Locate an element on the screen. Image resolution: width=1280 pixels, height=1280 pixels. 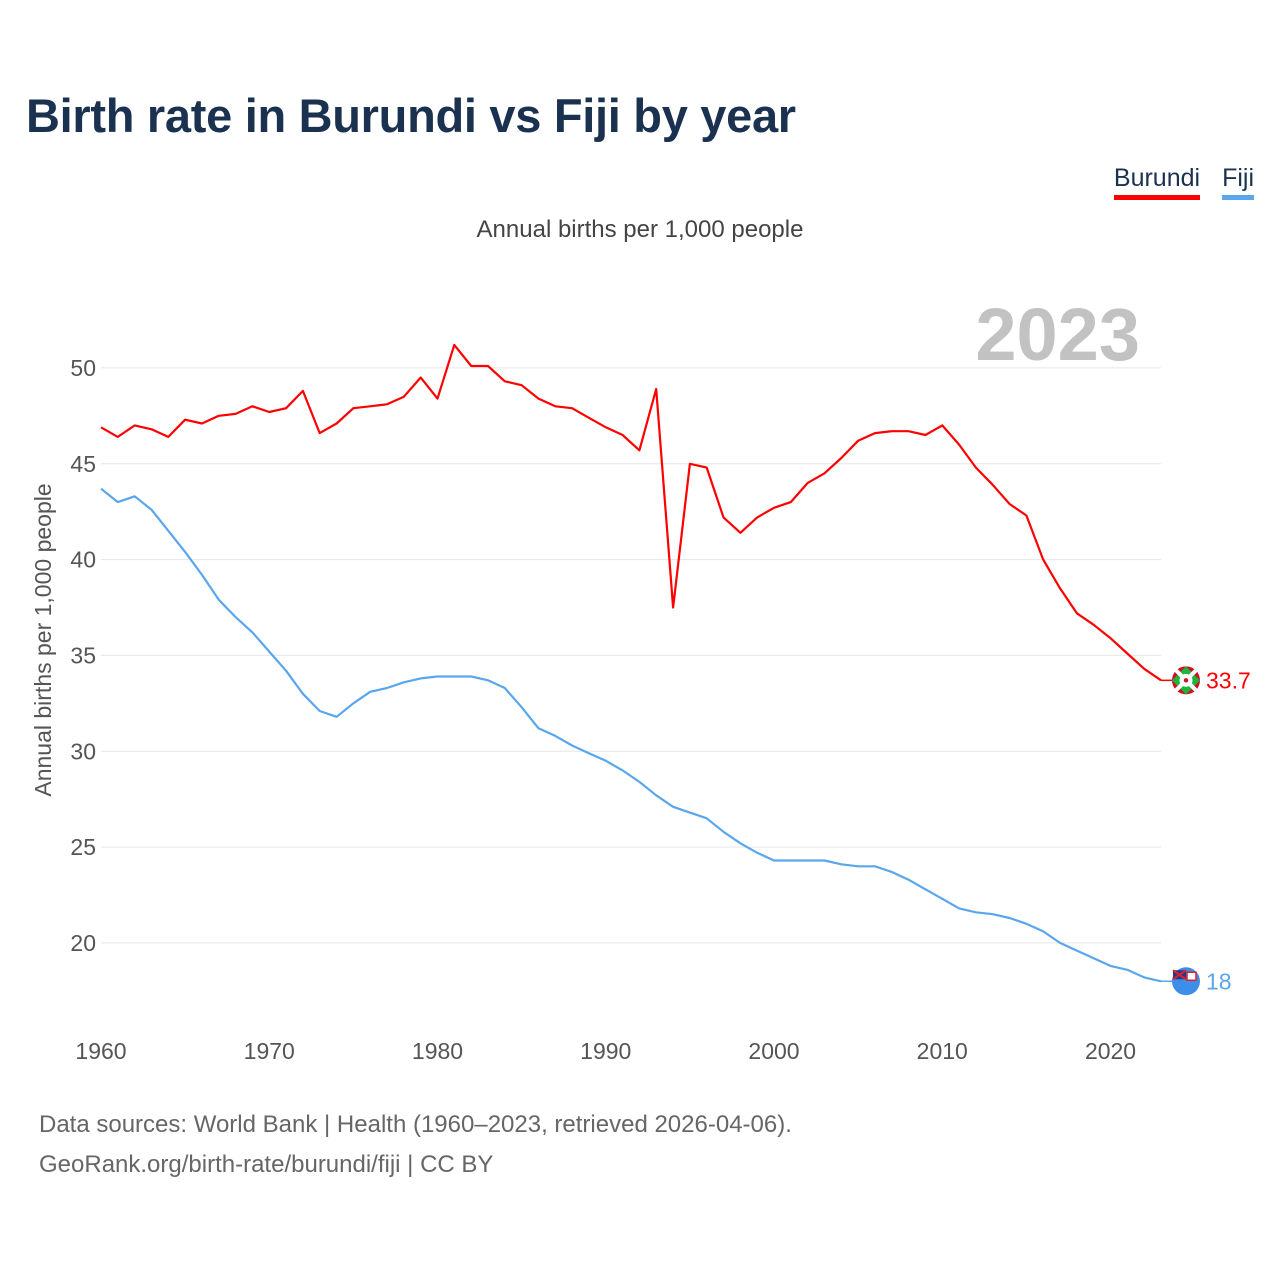
legend: Burundi Fiji is located at coordinates (1183, 182).